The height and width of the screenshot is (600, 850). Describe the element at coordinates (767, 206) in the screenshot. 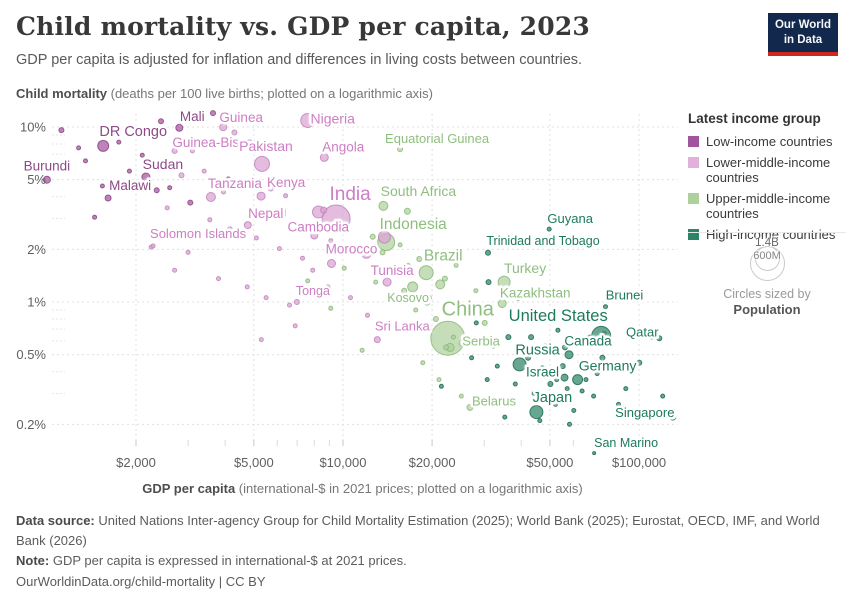

I see `legend-item-2: Upper-middle-income countries` at that location.